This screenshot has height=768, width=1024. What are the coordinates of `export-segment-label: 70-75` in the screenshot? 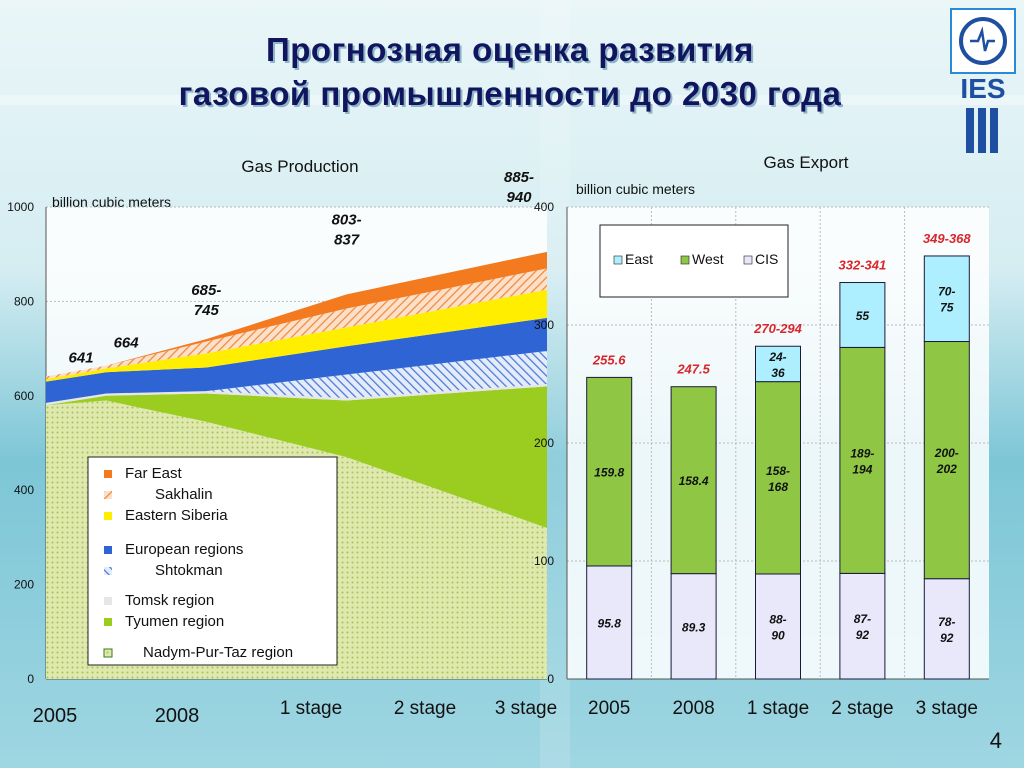 It's located at (946, 300).